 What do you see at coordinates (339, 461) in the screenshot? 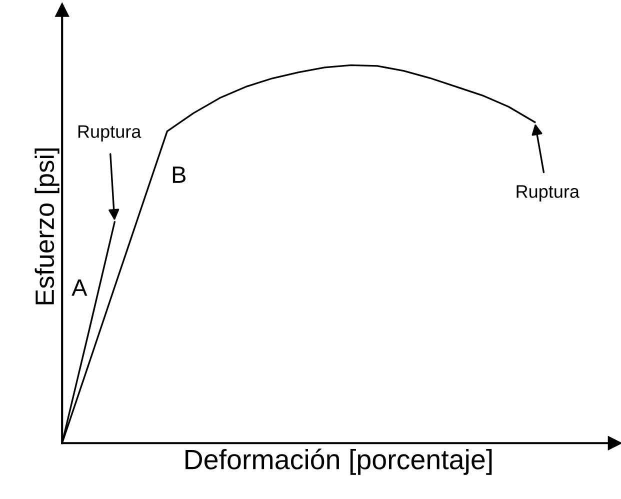
I see `x-axis-title: Deformación [porcentaje]` at bounding box center [339, 461].